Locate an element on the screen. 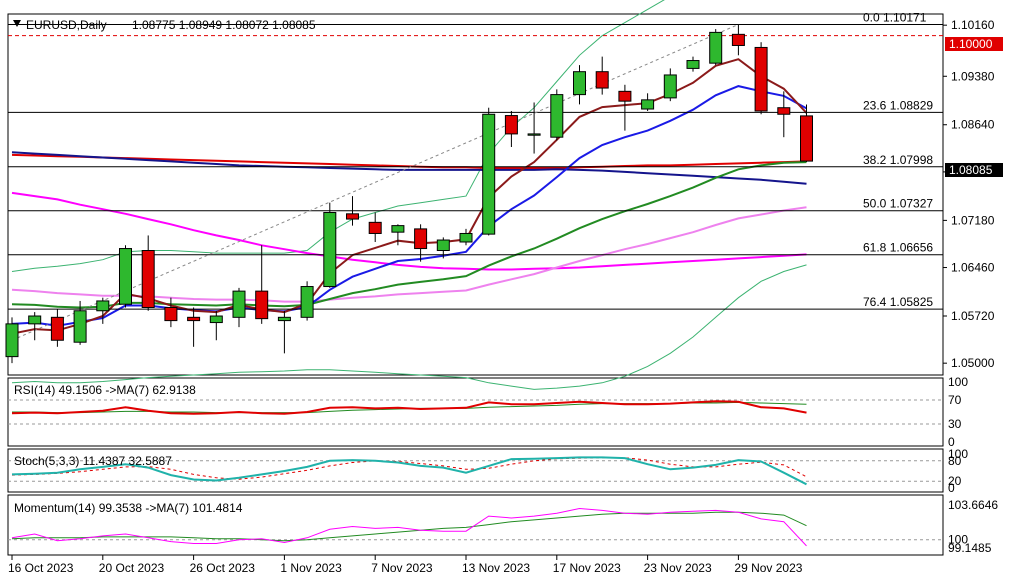 Image resolution: width=1014 pixels, height=588 pixels. fib-level-label: 0.0 1.10171 is located at coordinates (895, 17).